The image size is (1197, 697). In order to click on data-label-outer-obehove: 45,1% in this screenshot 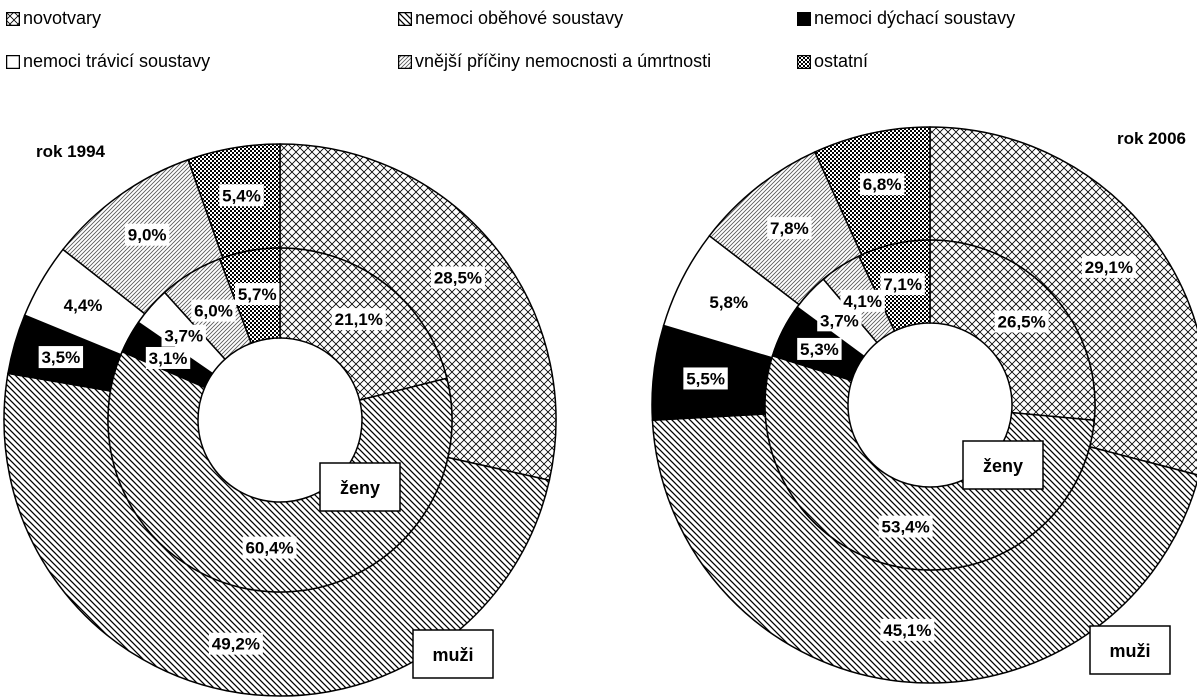, I will do `click(907, 630)`.